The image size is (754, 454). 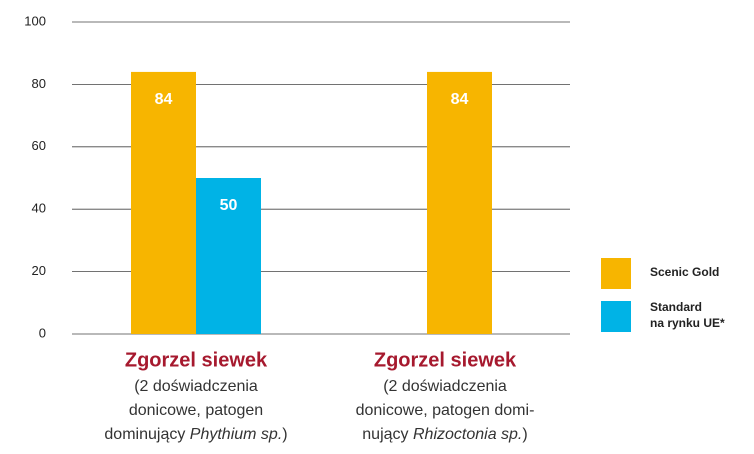 What do you see at coordinates (146, 434) in the screenshot?
I see `note-part: dominujący` at bounding box center [146, 434].